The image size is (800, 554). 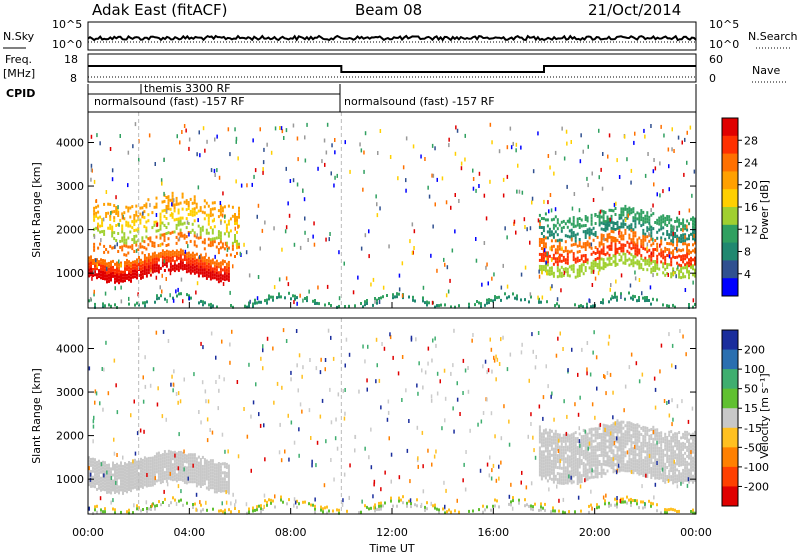 What do you see at coordinates (773, 36) in the screenshot?
I see `nsearch-label: N.Search` at bounding box center [773, 36].